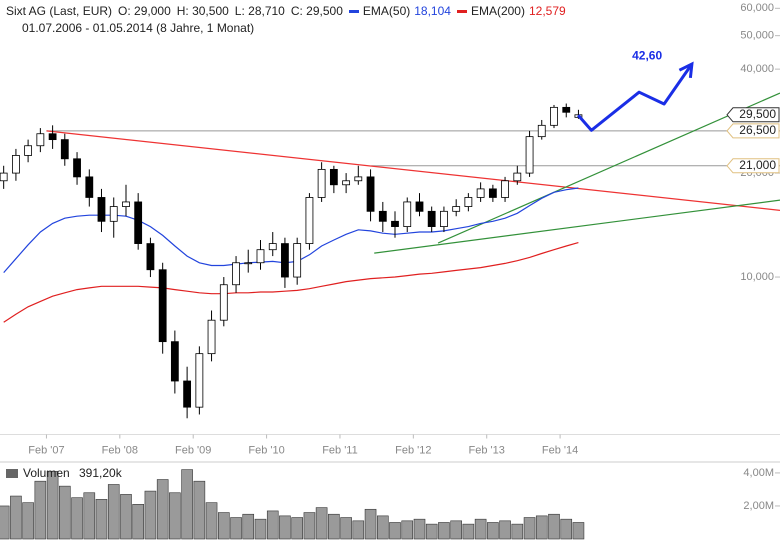  What do you see at coordinates (757, 165) in the screenshot?
I see `price-tag-label: 21,000` at bounding box center [757, 165].